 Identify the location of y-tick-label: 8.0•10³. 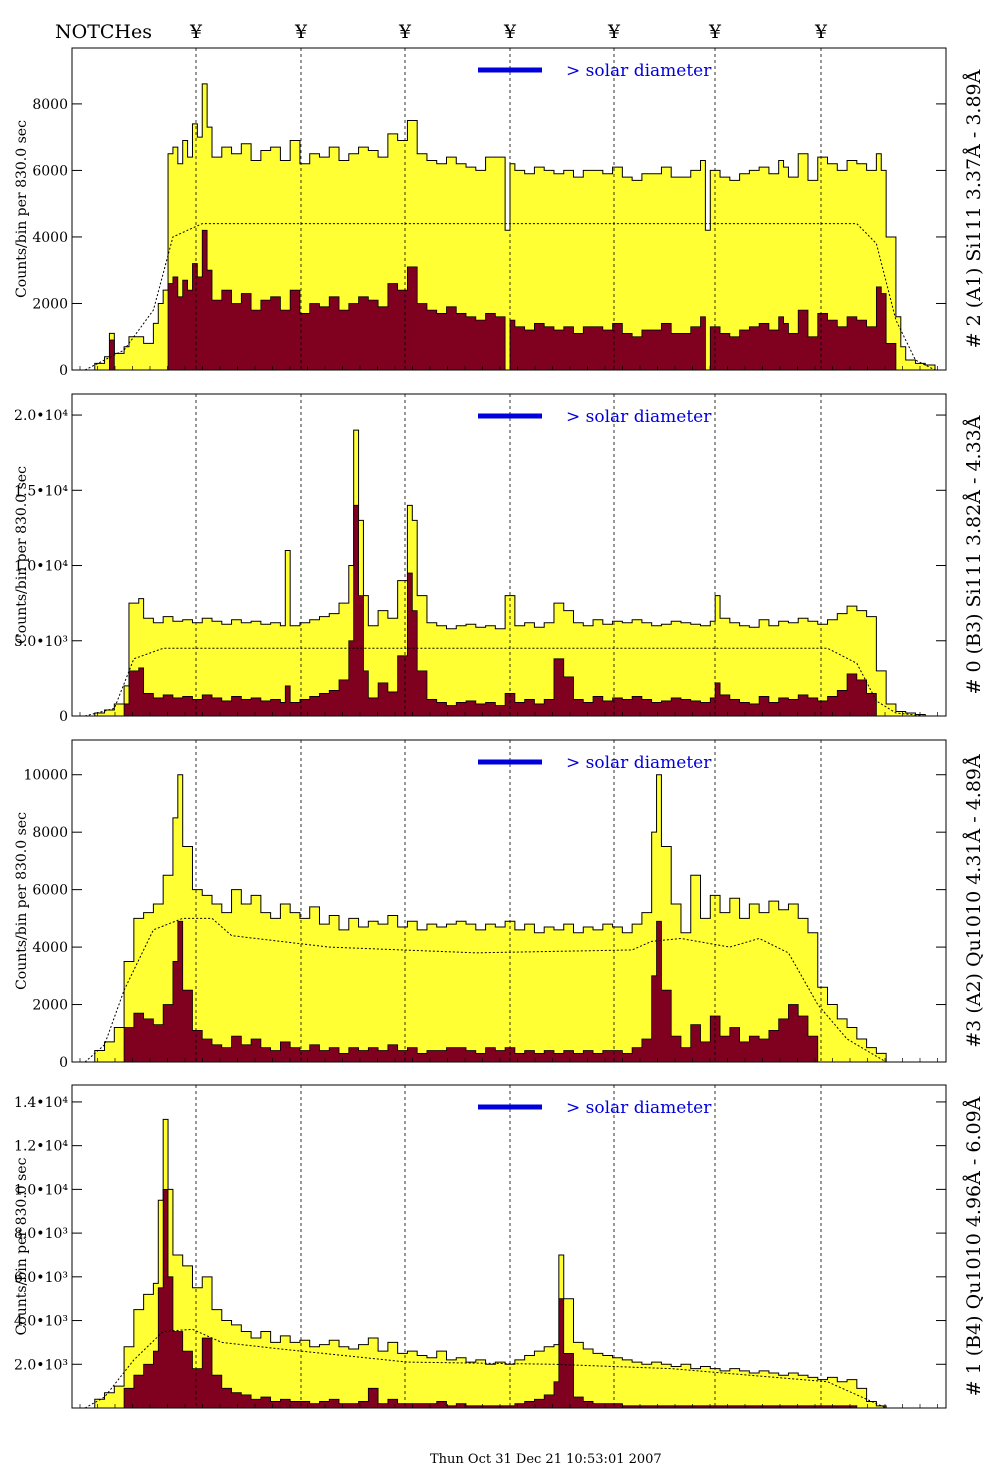
(41, 1234).